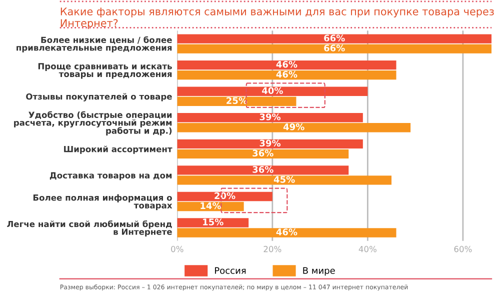  I want to click on data-label: 25%, so click(237, 100).